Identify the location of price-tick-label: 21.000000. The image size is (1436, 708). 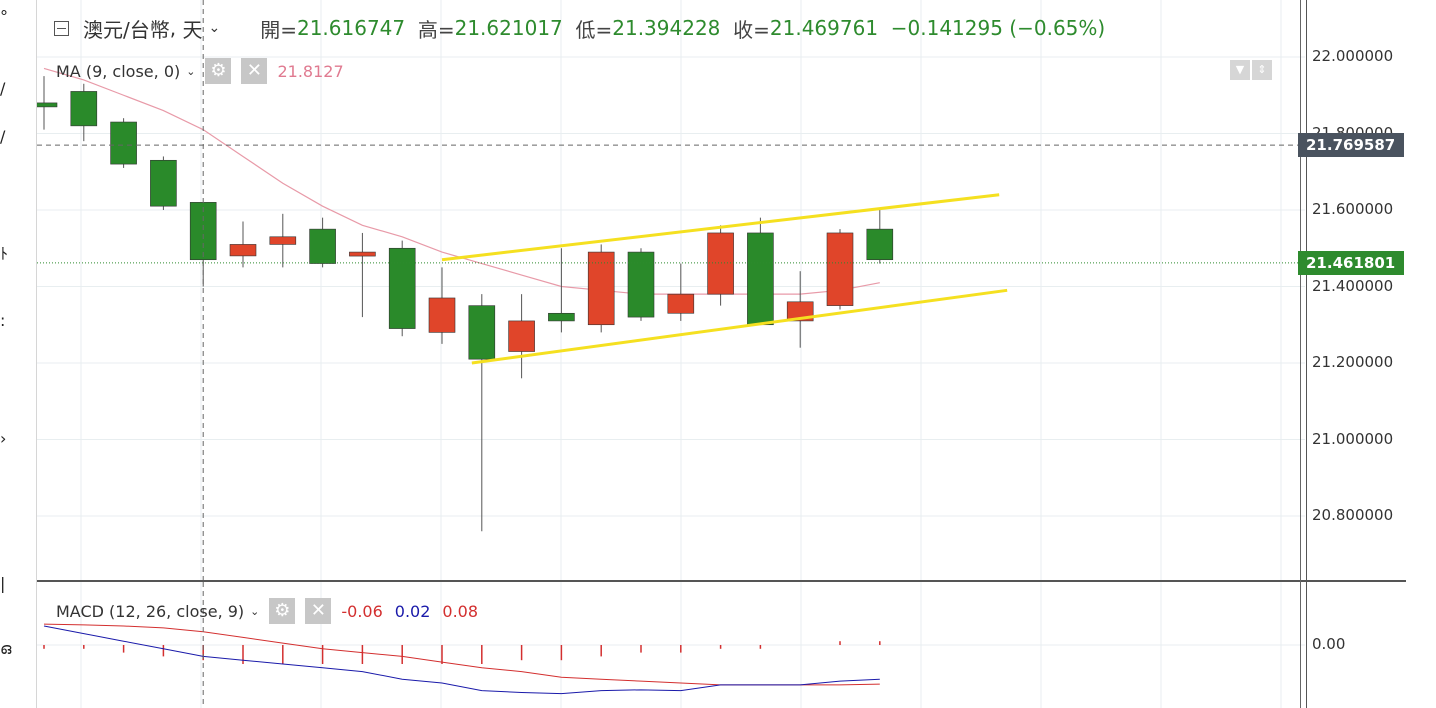
(1353, 438).